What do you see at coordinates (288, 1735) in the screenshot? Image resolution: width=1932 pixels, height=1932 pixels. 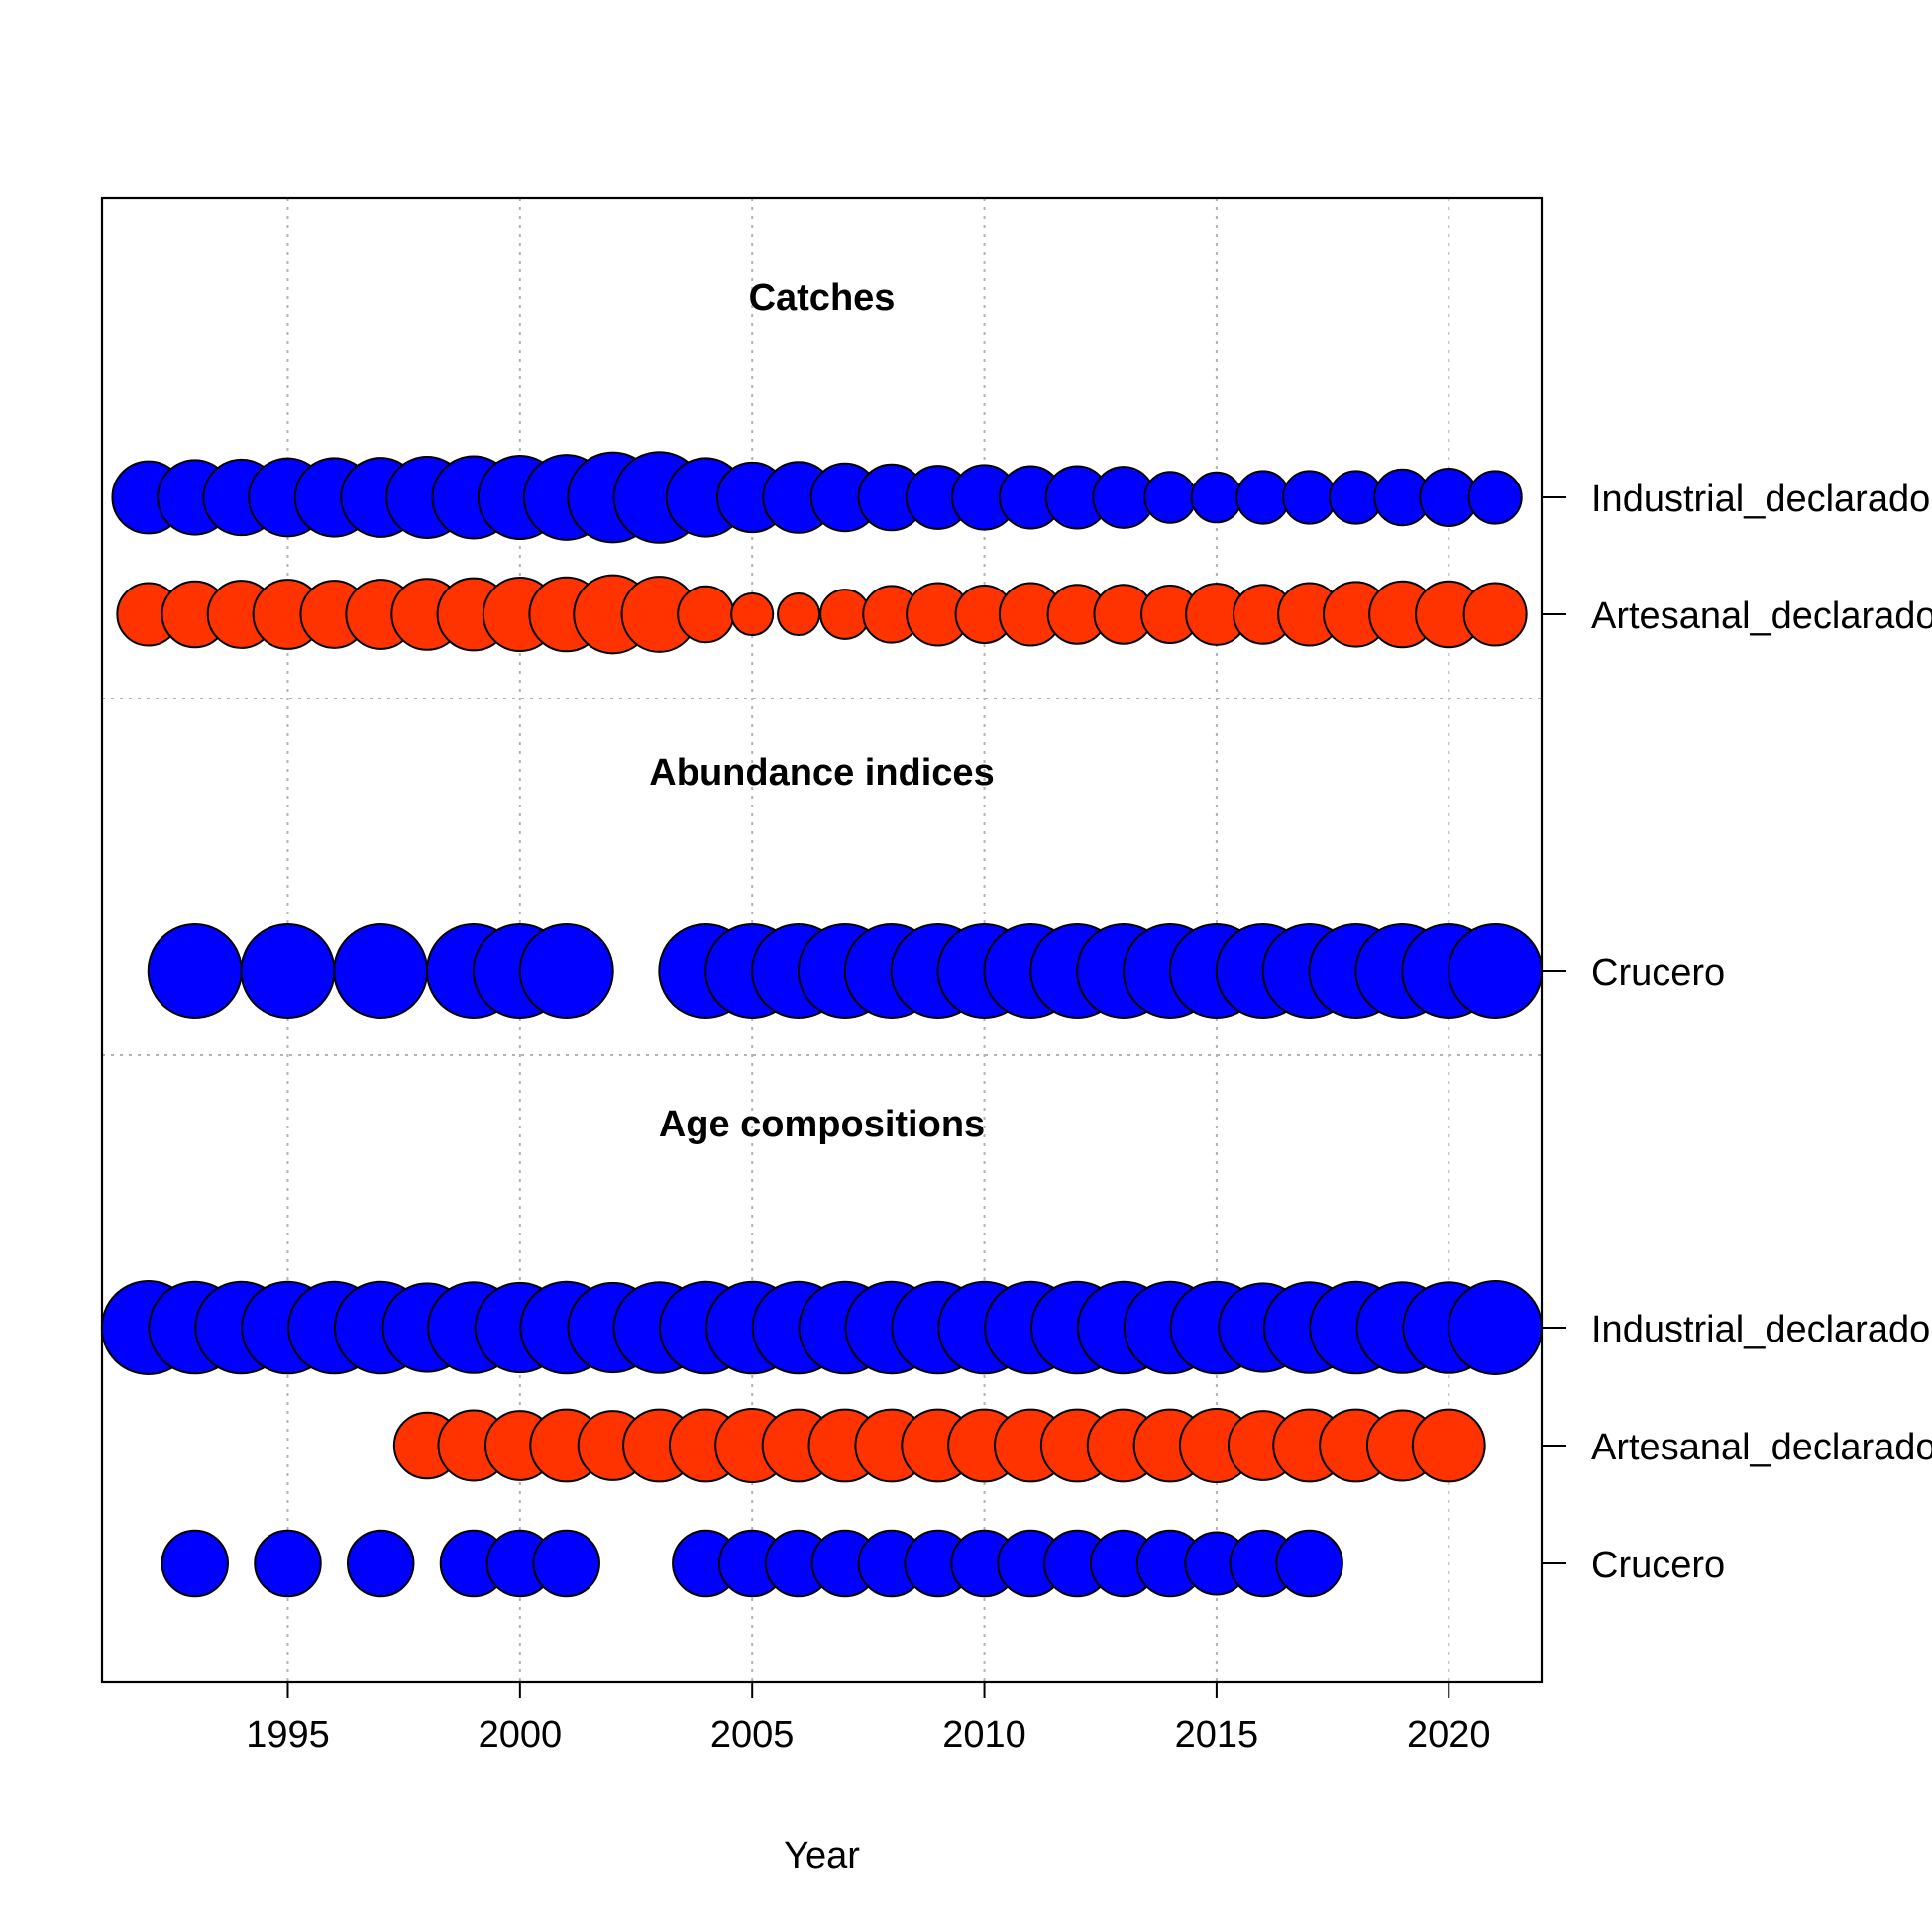 I see `x-tick-label-1995: 1995` at bounding box center [288, 1735].